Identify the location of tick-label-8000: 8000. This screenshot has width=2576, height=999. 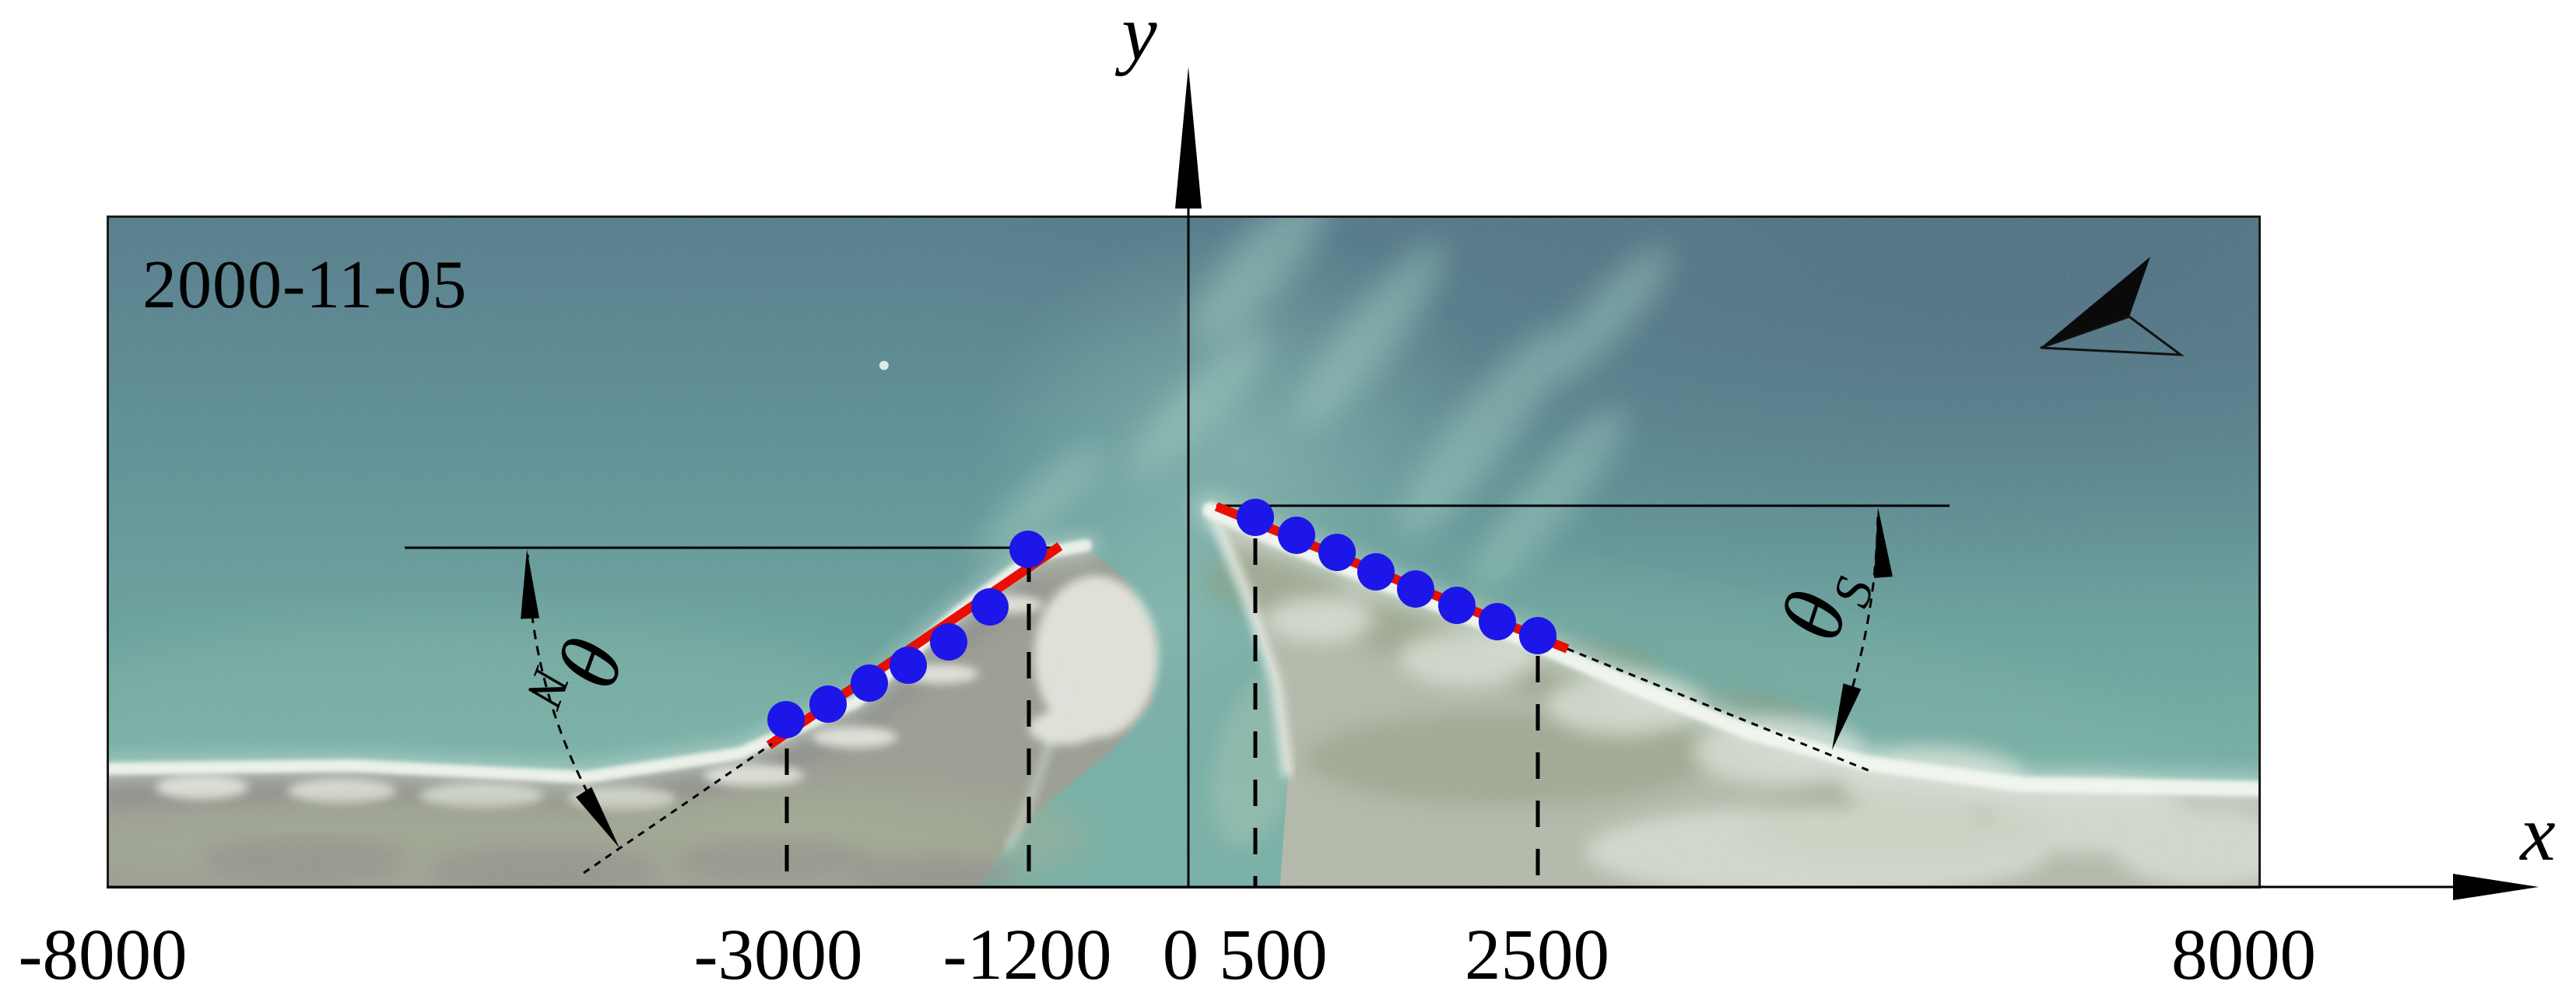
(2244, 955).